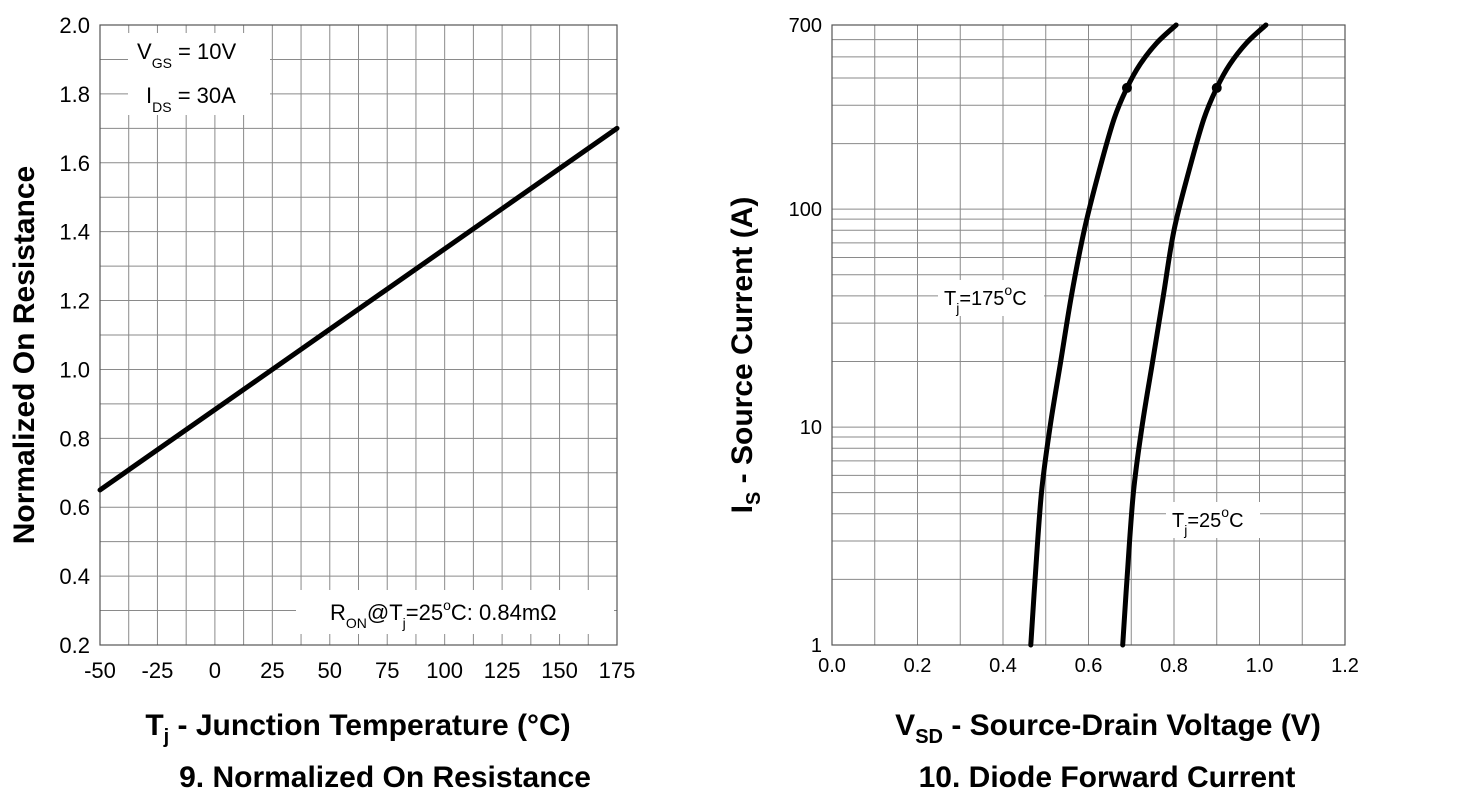 The width and height of the screenshot is (1482, 810). Describe the element at coordinates (816, 646) in the screenshot. I see `chart2-y-tick-label: 1` at that location.